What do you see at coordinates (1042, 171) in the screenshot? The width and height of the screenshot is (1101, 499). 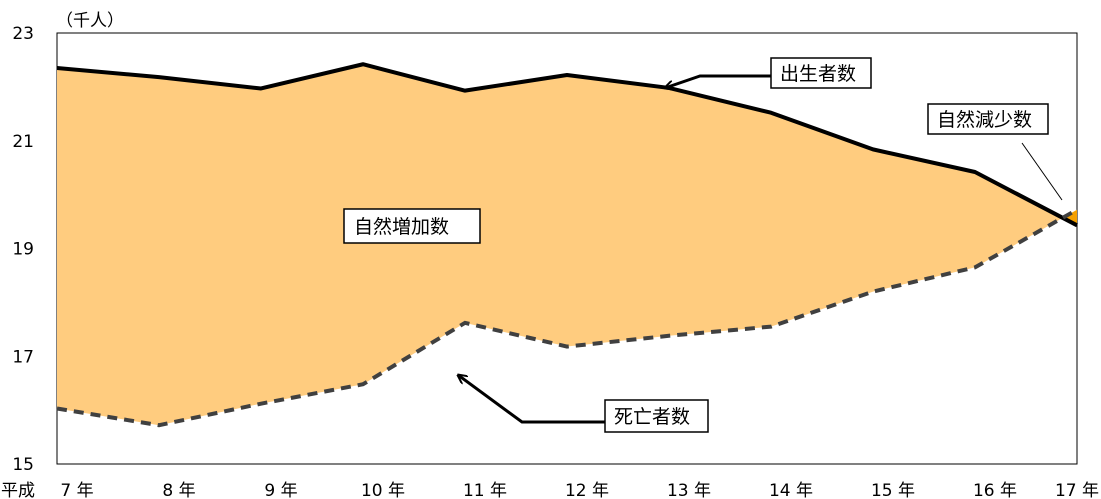 I see `decrease-pointer-line` at bounding box center [1042, 171].